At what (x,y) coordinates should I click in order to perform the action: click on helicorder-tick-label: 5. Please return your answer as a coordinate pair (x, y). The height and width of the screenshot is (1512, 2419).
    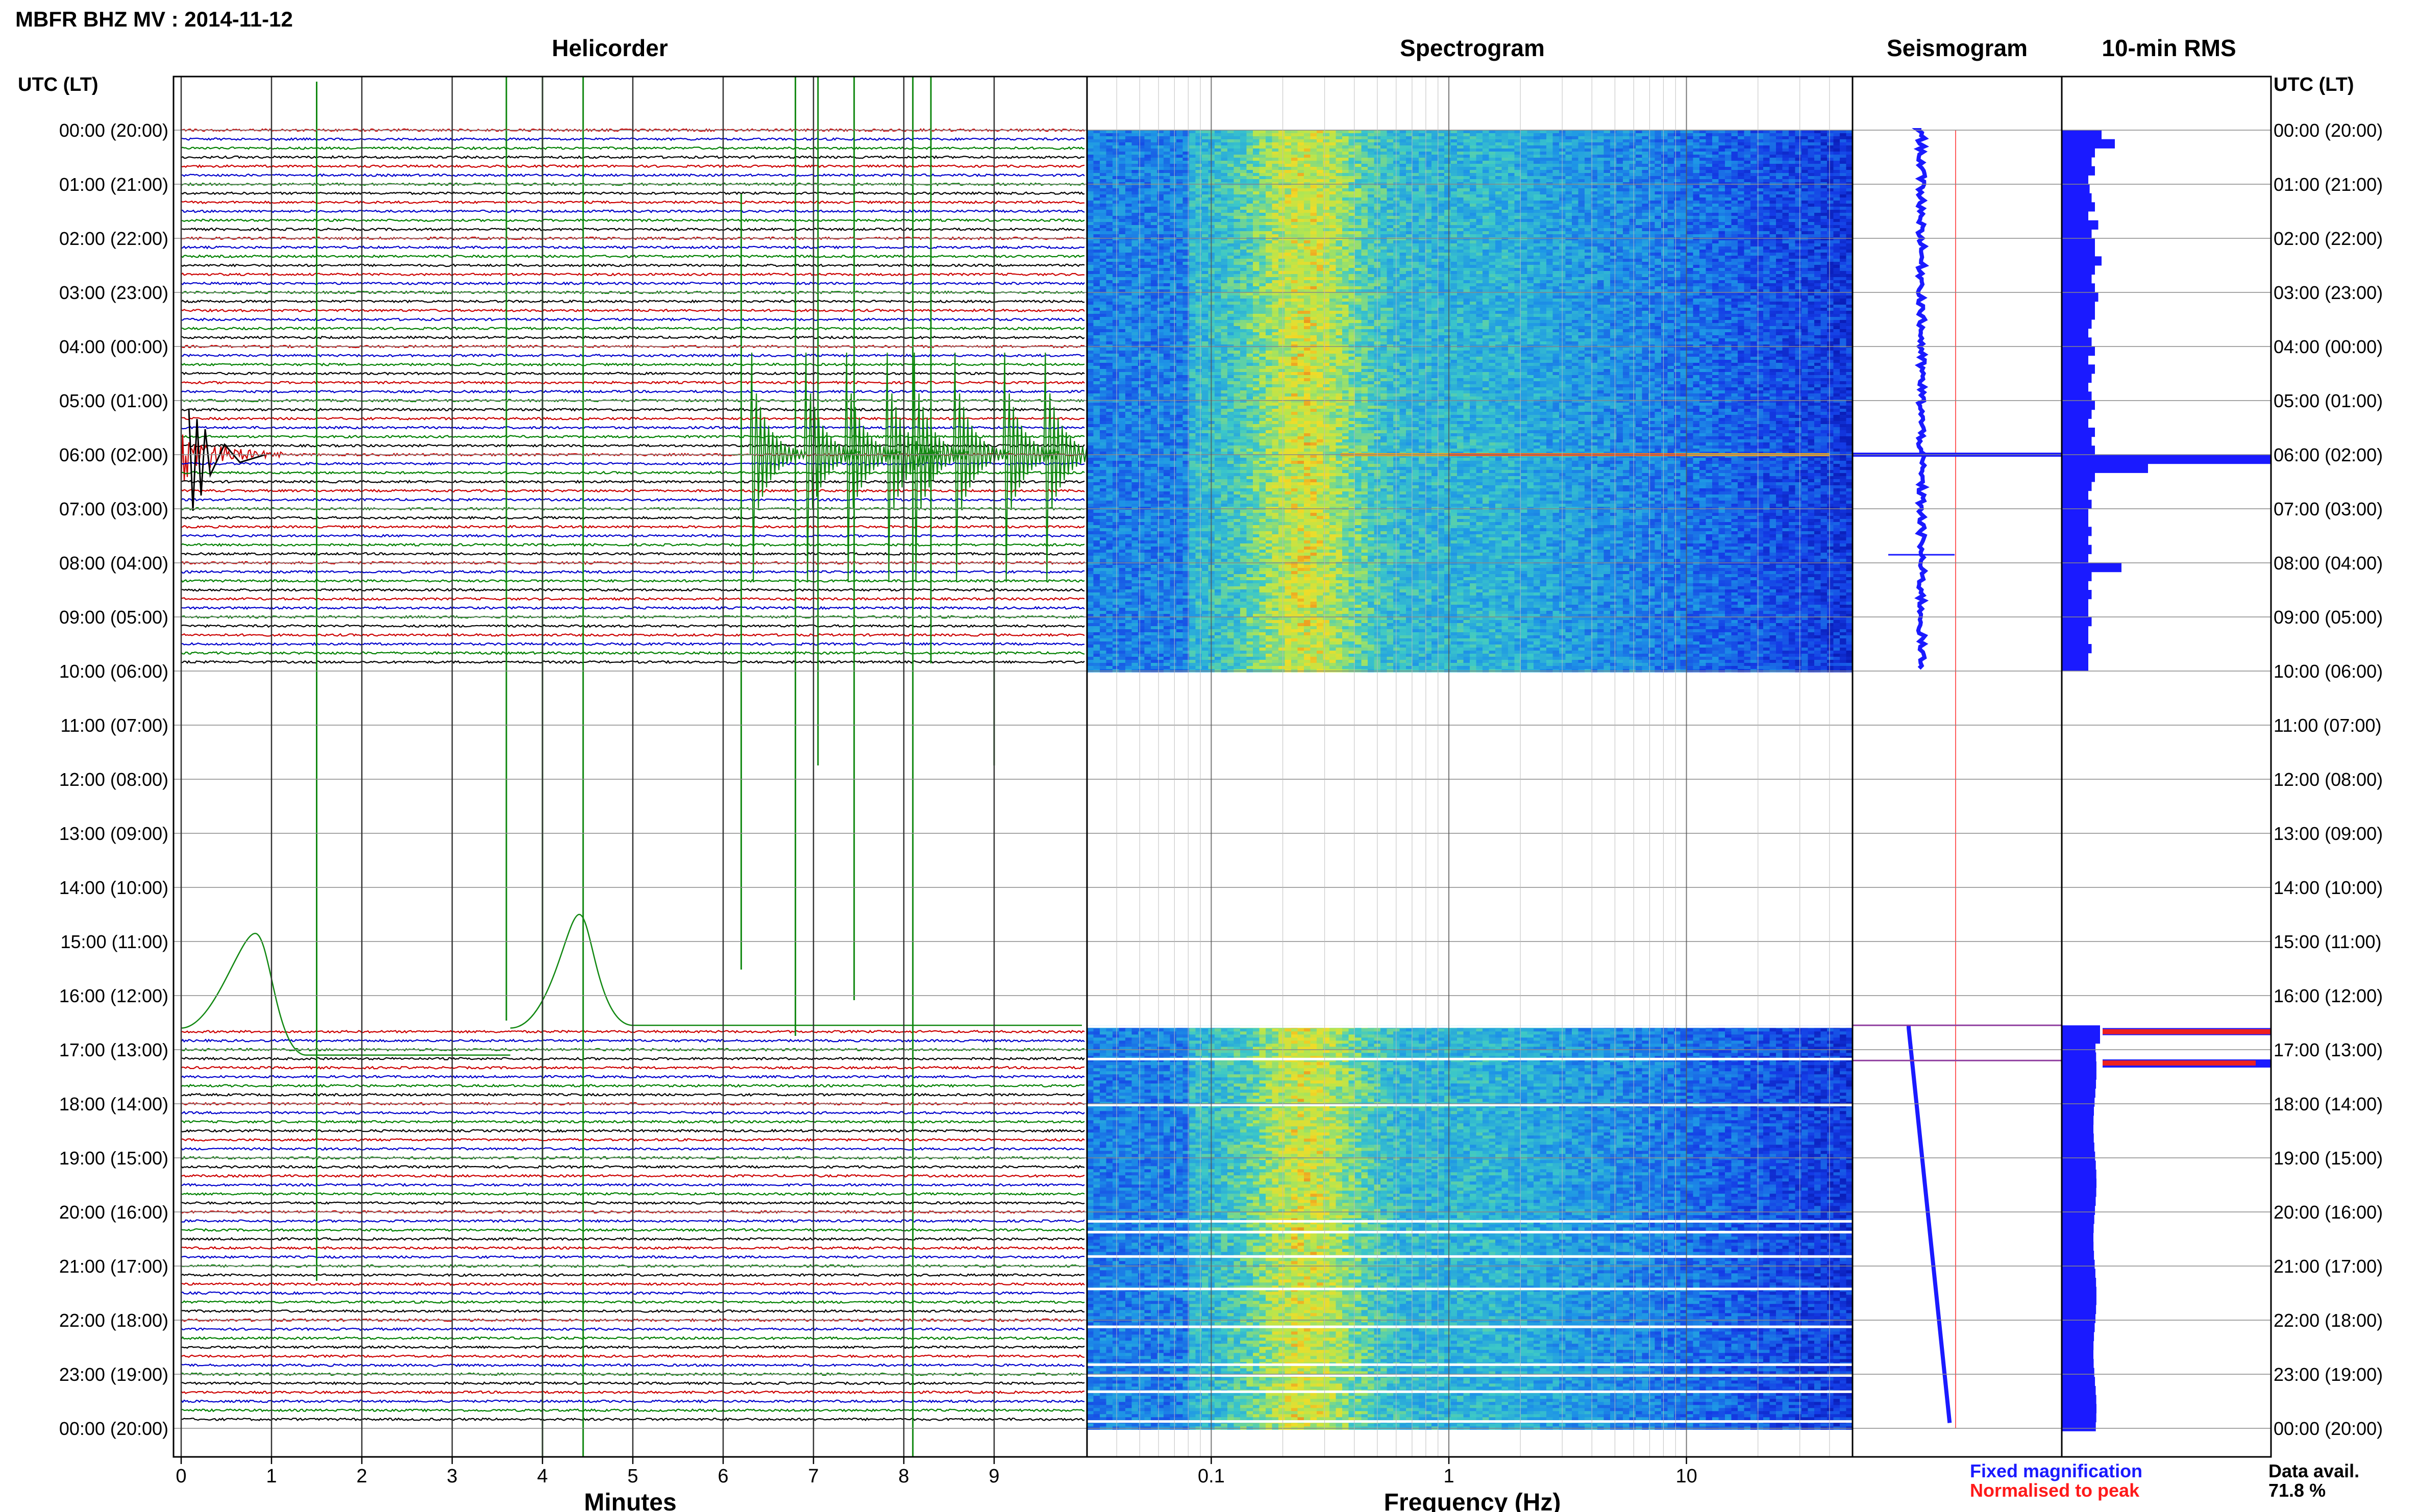
    Looking at the image, I should click on (632, 1476).